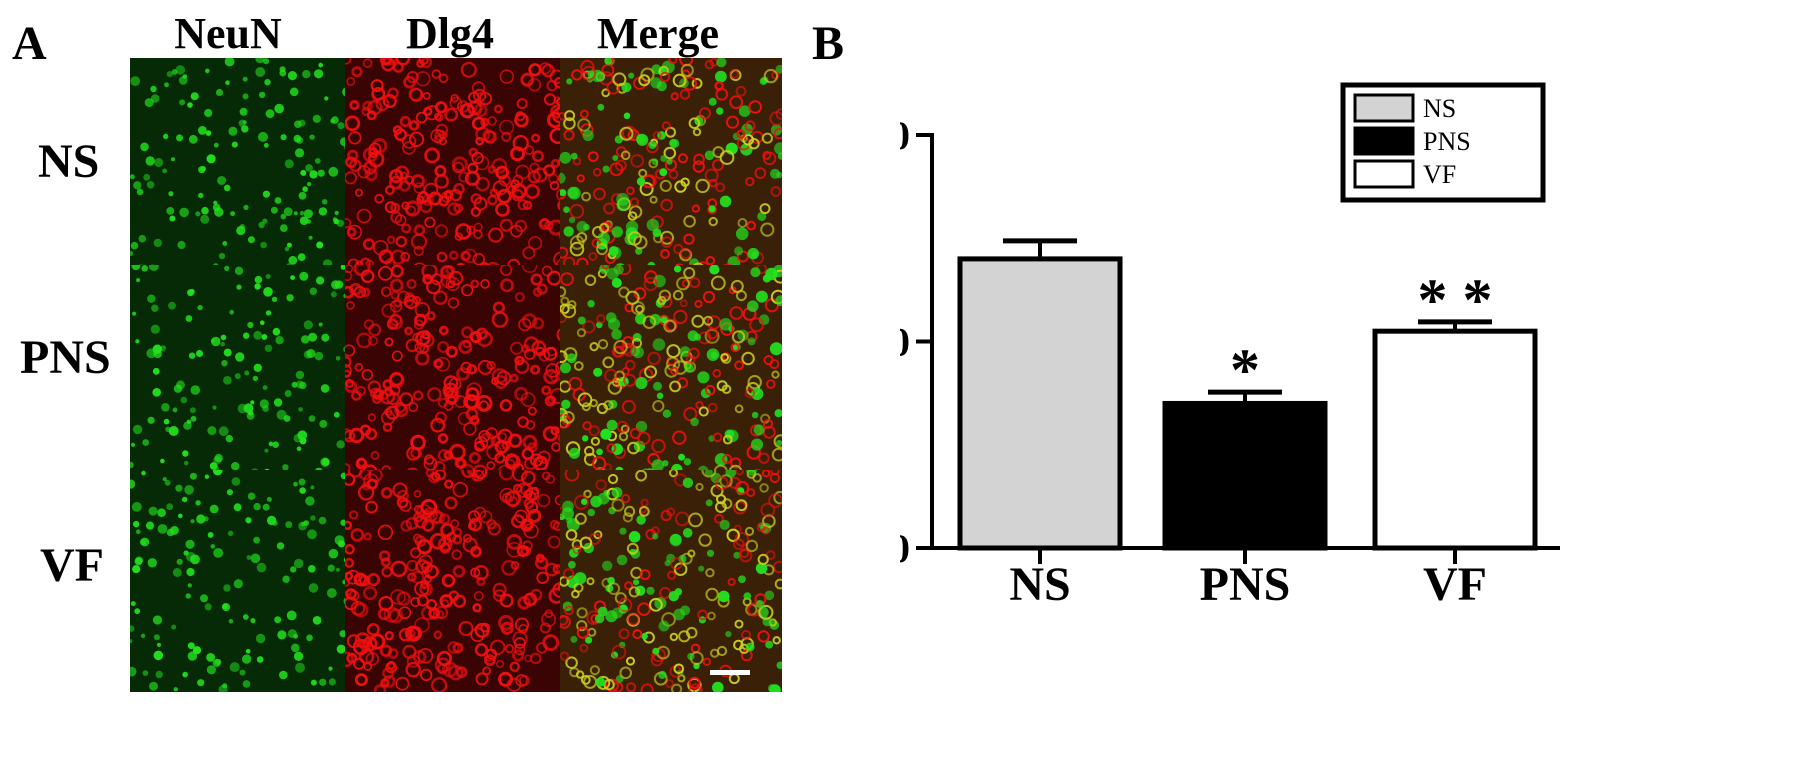 The height and width of the screenshot is (775, 1795). I want to click on y-tick-label-1: 40, so click(905, 342).